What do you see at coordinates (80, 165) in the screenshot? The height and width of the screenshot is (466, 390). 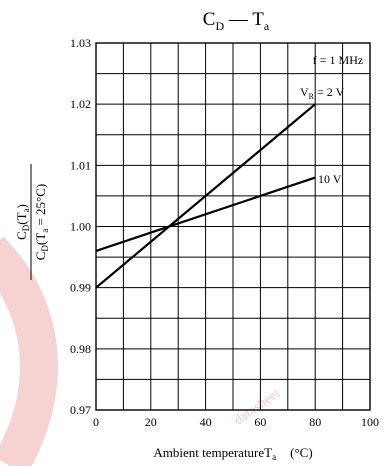 I see `y-tick-label: 1.01` at bounding box center [80, 165].